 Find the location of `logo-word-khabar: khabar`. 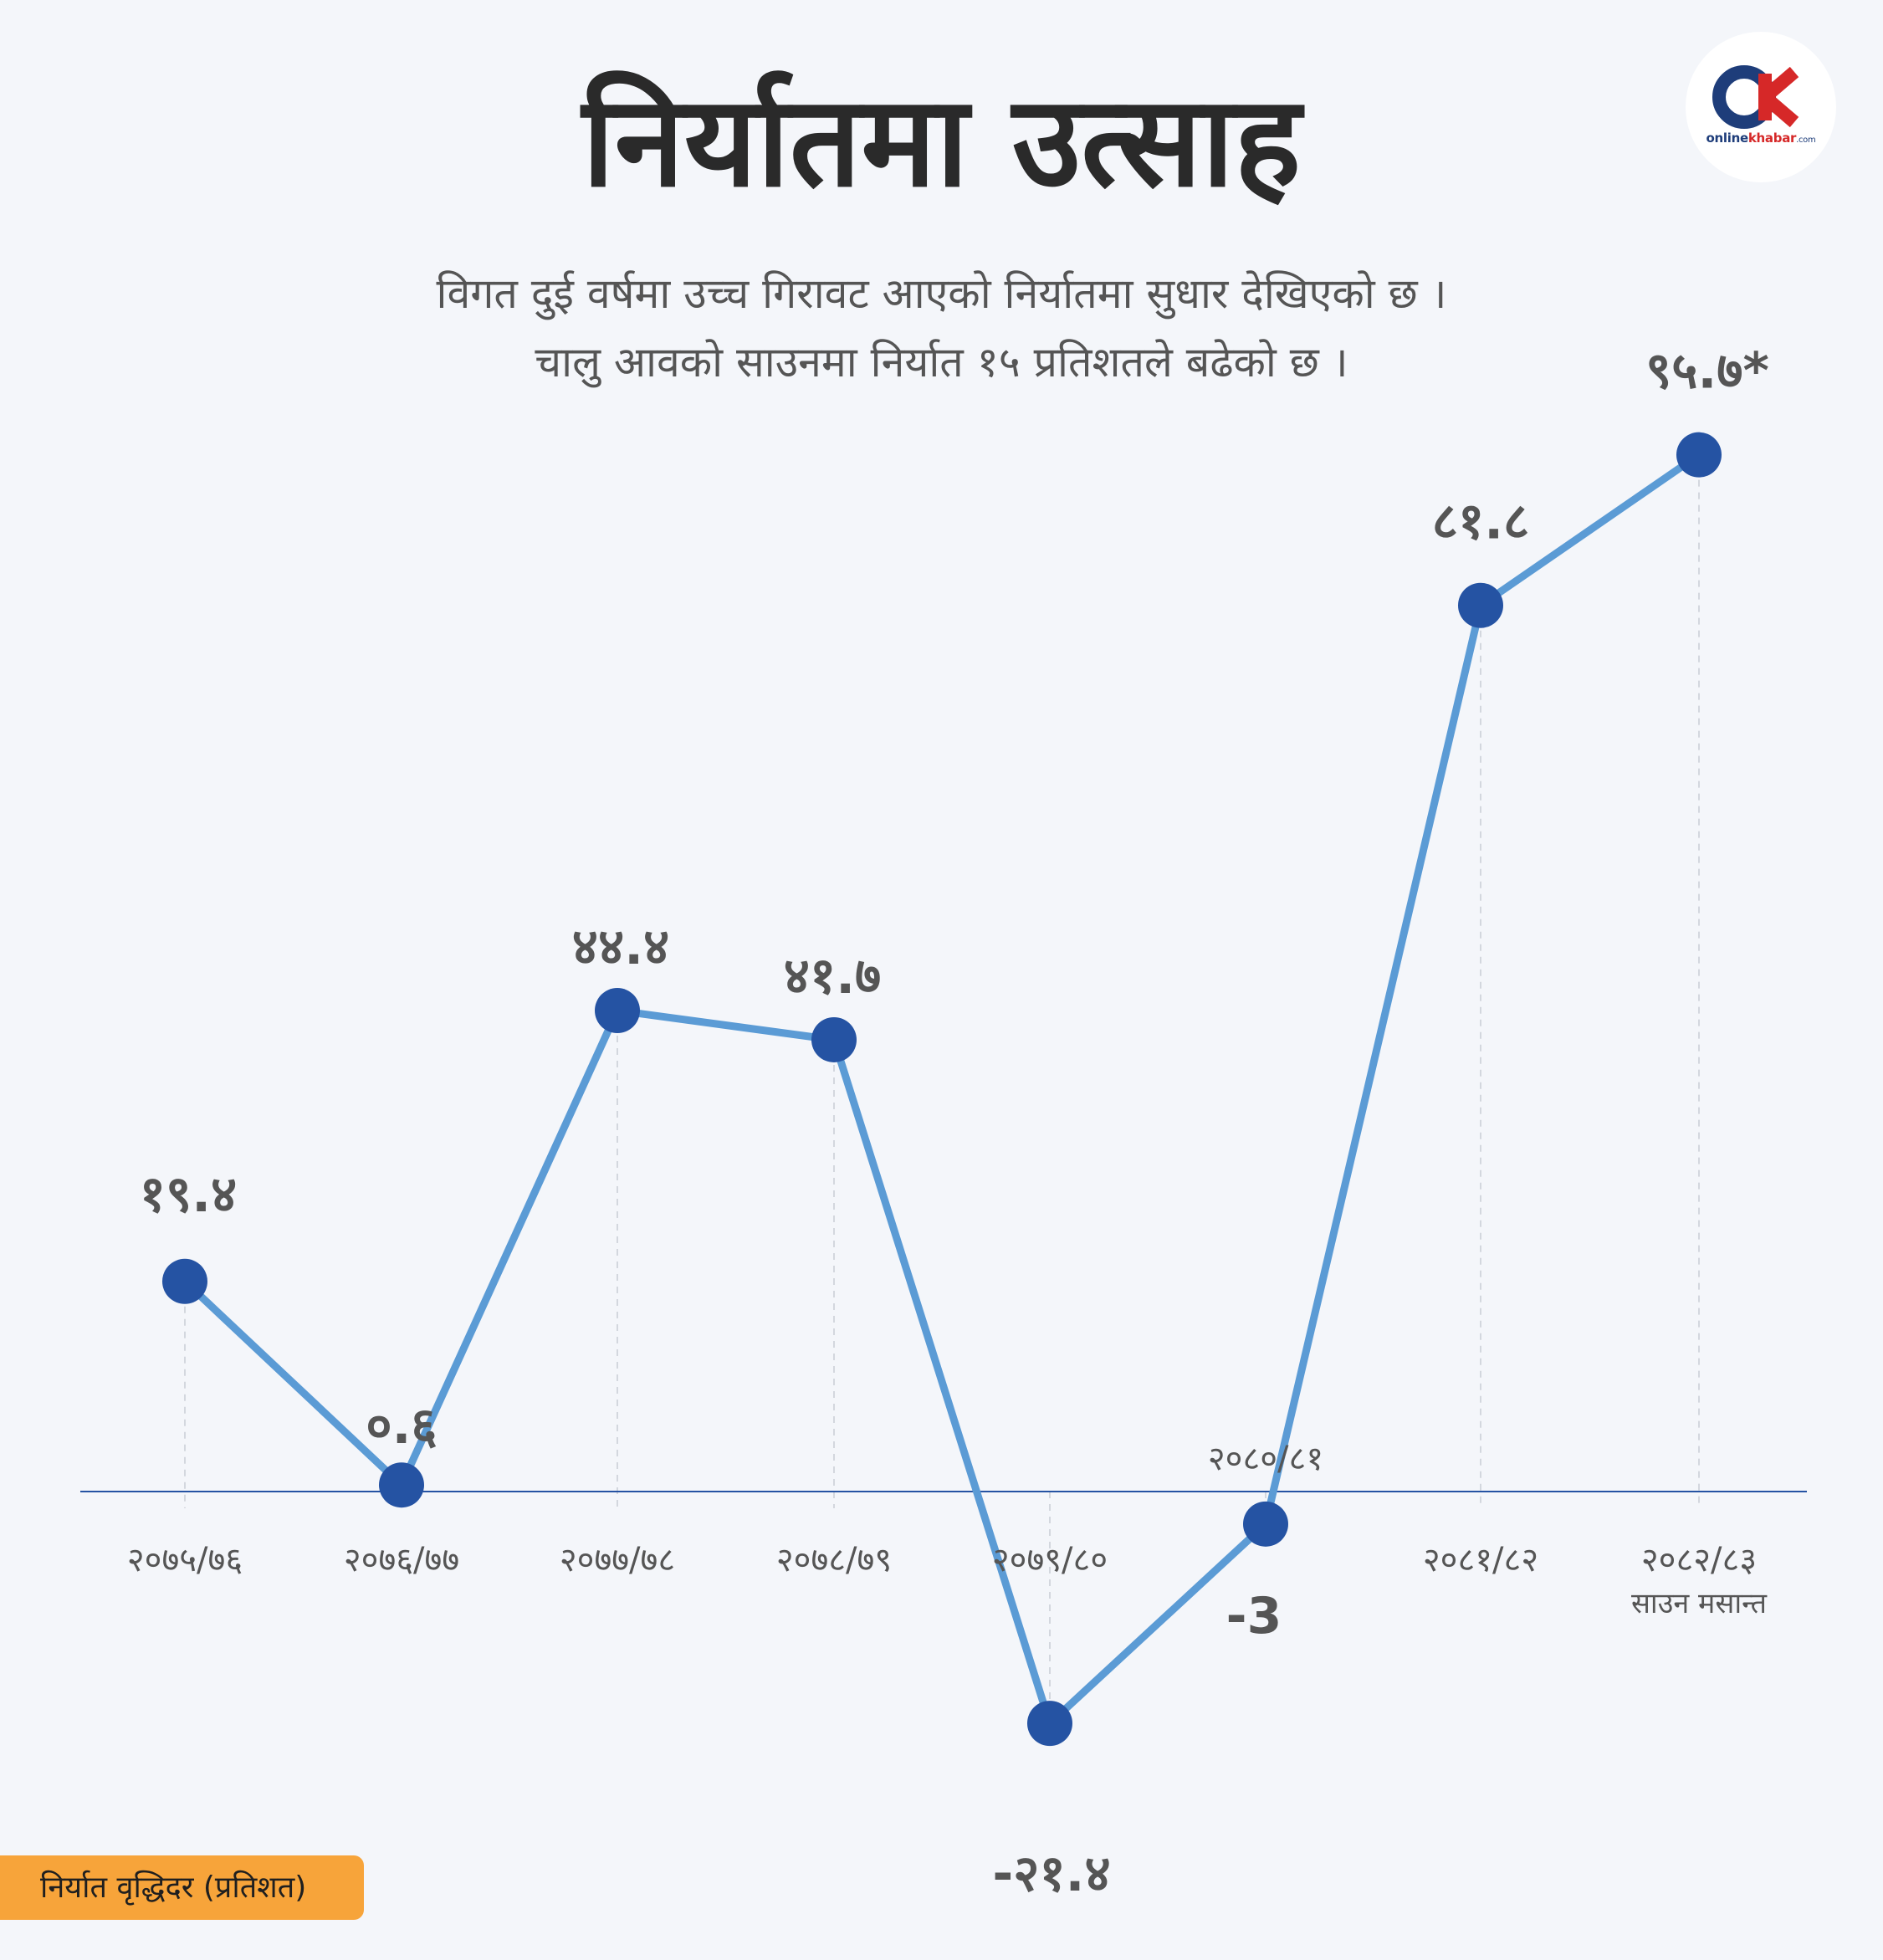

logo-word-khabar: khabar is located at coordinates (1772, 138).